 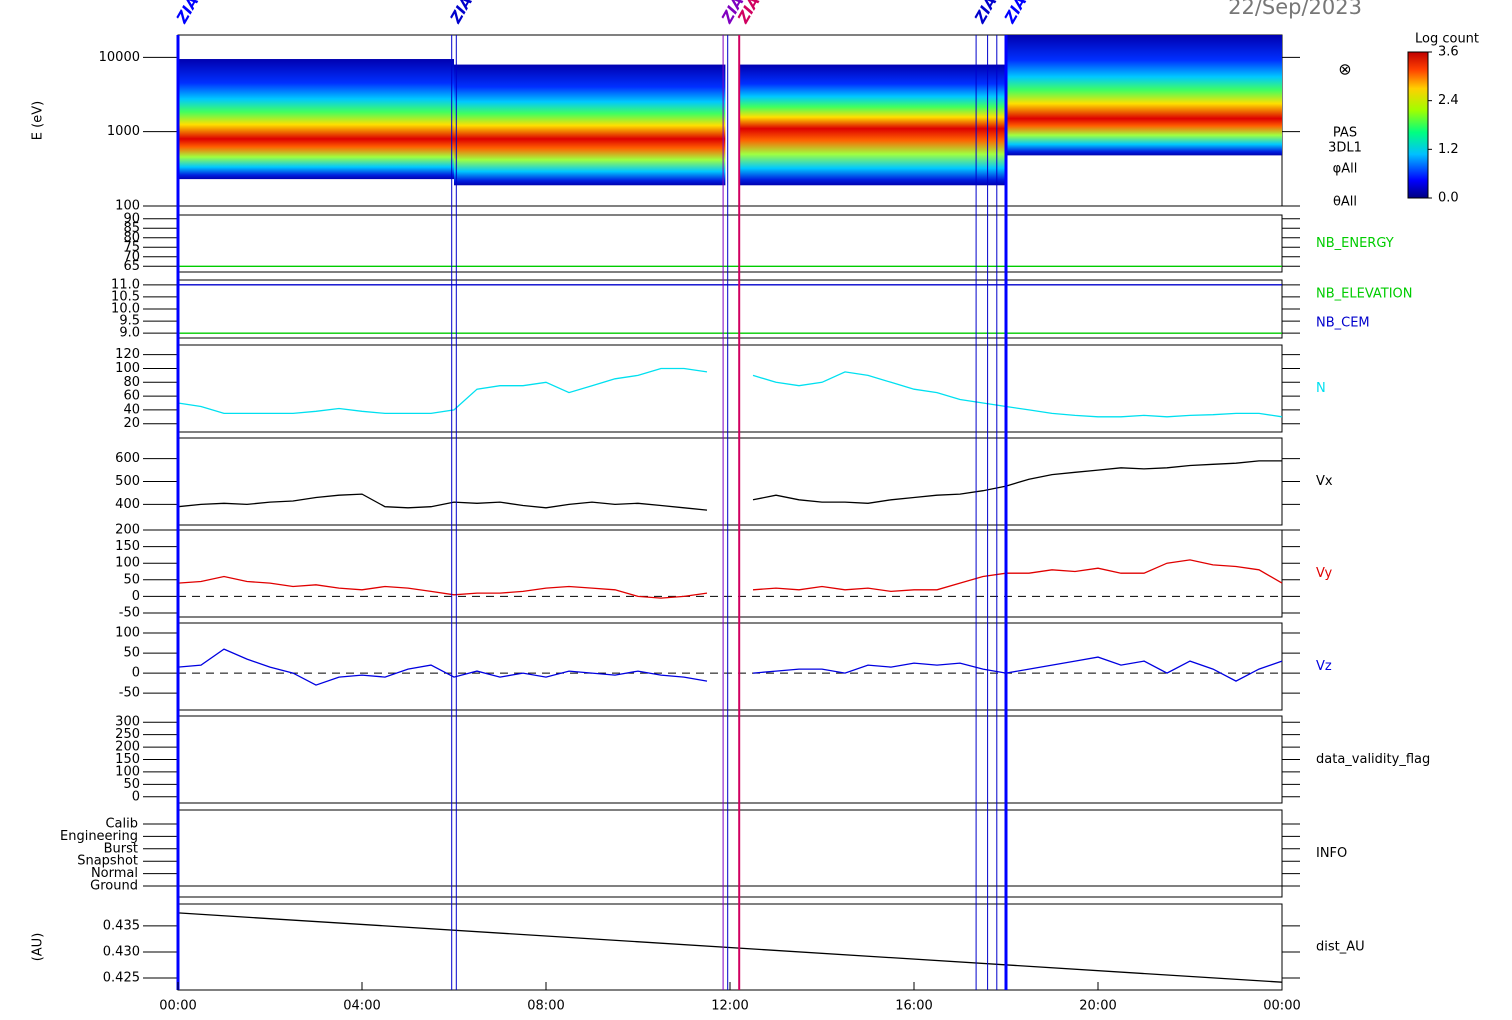 I want to click on series-name: NB_CEM, so click(x=1343, y=323).